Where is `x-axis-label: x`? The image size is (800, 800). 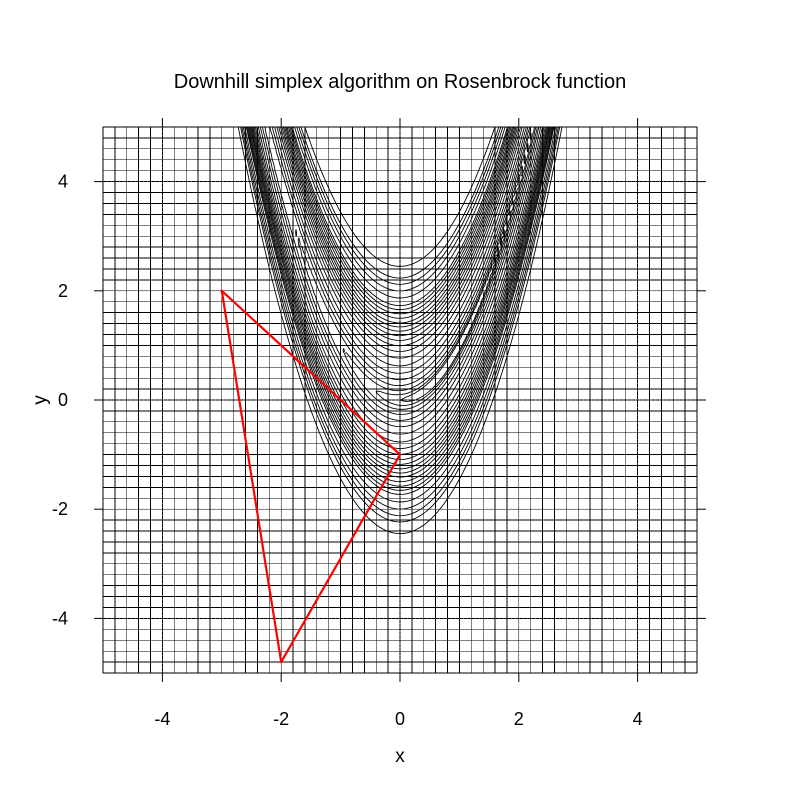 x-axis-label: x is located at coordinates (400, 756).